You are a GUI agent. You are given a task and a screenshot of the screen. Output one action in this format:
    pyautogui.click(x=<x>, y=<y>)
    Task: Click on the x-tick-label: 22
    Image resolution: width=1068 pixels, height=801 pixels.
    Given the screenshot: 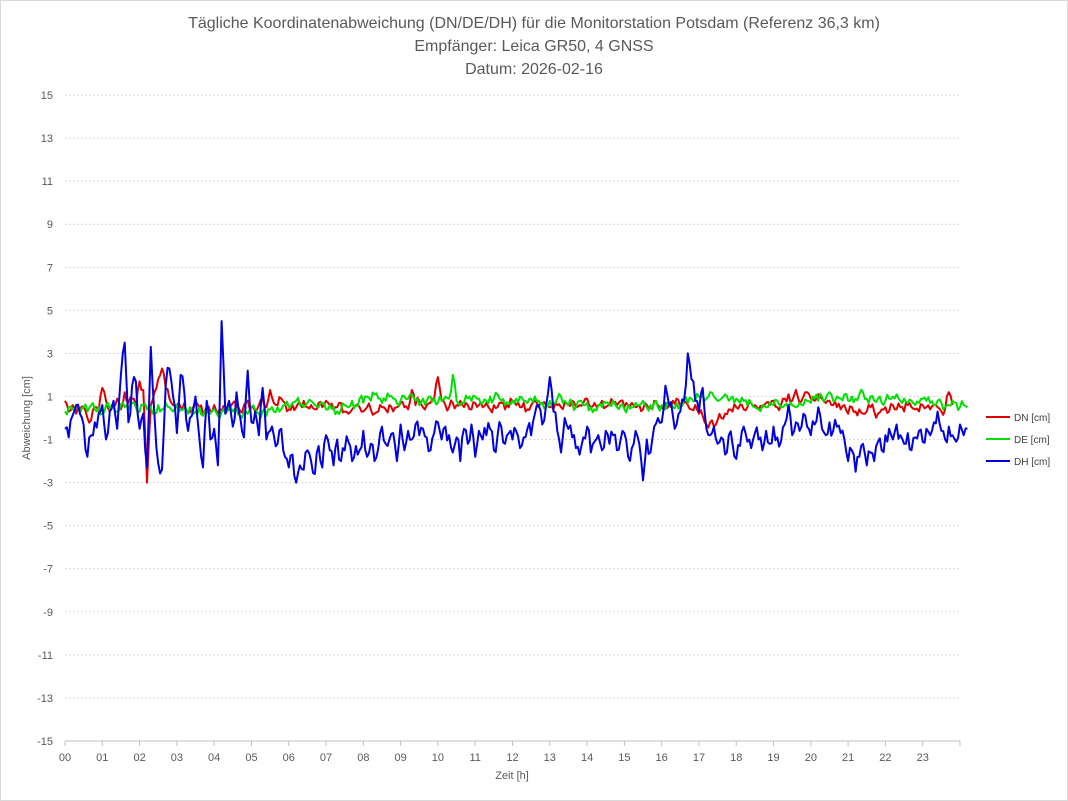 What is the action you would take?
    pyautogui.click(x=885, y=758)
    